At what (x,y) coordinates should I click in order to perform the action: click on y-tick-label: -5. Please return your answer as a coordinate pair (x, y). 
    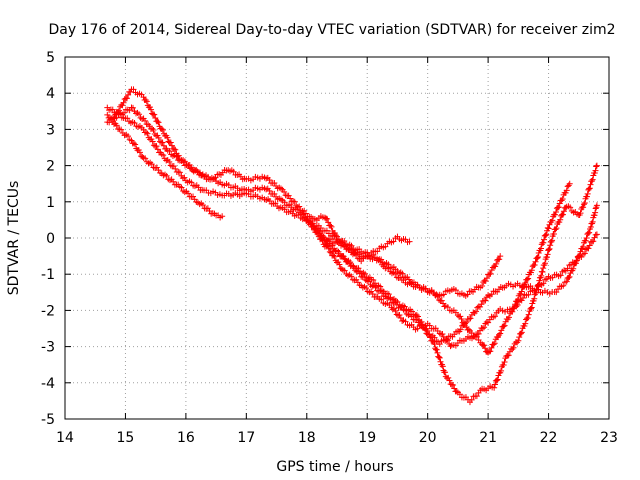
    Looking at the image, I should click on (48, 420).